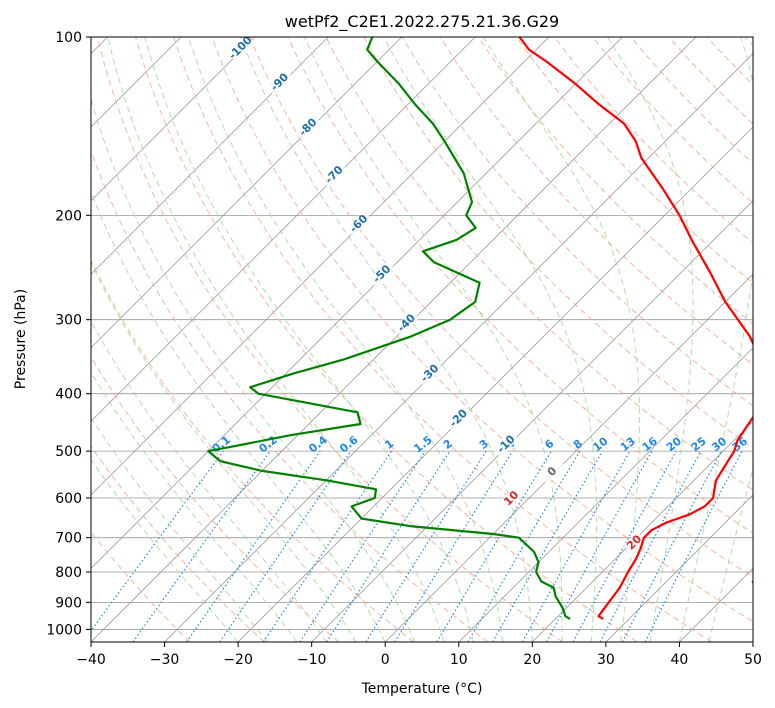  What do you see at coordinates (91, 660) in the screenshot?
I see `x-tick-label: −40` at bounding box center [91, 660].